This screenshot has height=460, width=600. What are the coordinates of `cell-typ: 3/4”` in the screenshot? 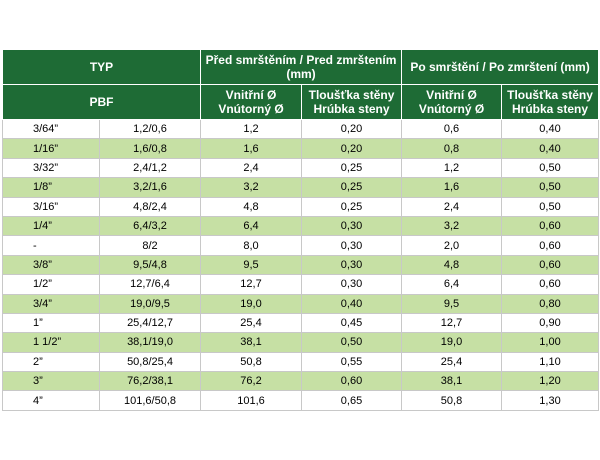 It's located at (51, 303).